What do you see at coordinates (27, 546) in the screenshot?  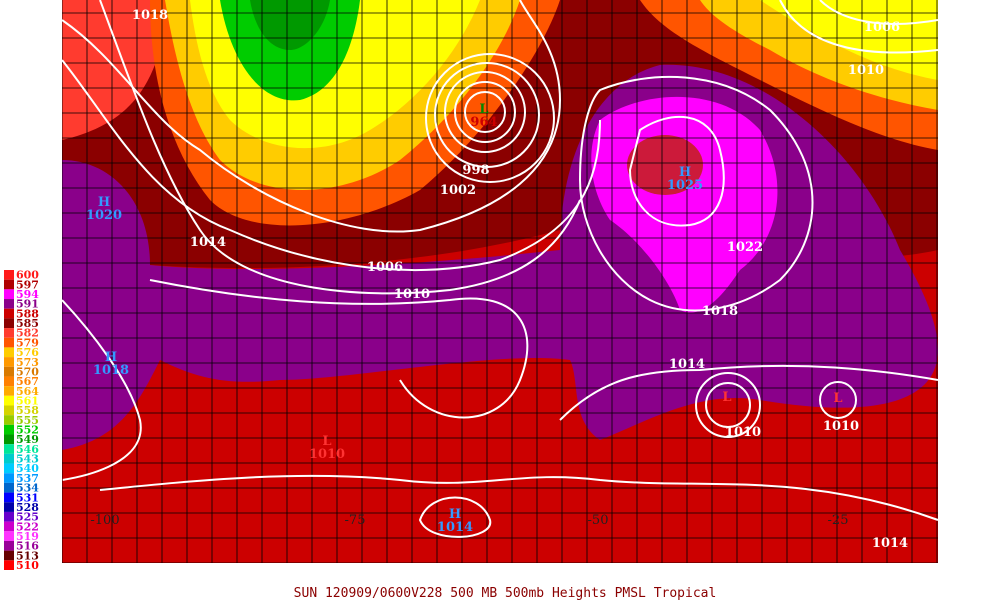 I see `legend-label: 516` at bounding box center [27, 546].